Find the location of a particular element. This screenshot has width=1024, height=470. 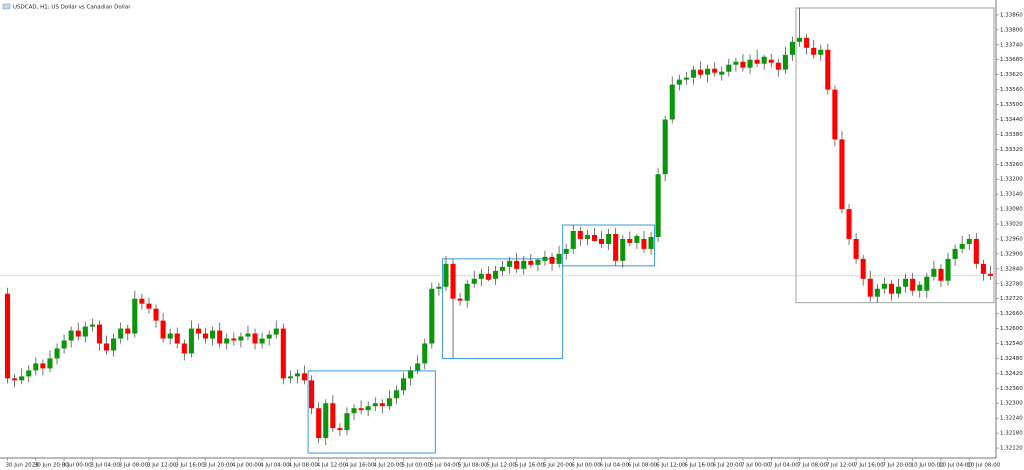

x-tick-label: 6 Jul 04:00 is located at coordinates (615, 466).